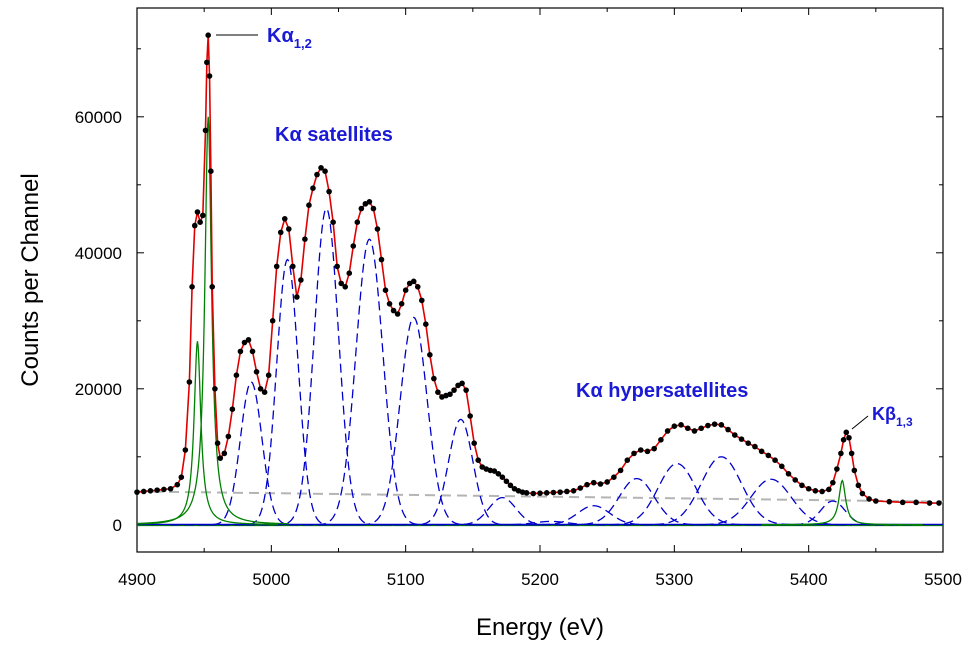 This screenshot has width=974, height=646. I want to click on leader-kb13, so click(860, 422).